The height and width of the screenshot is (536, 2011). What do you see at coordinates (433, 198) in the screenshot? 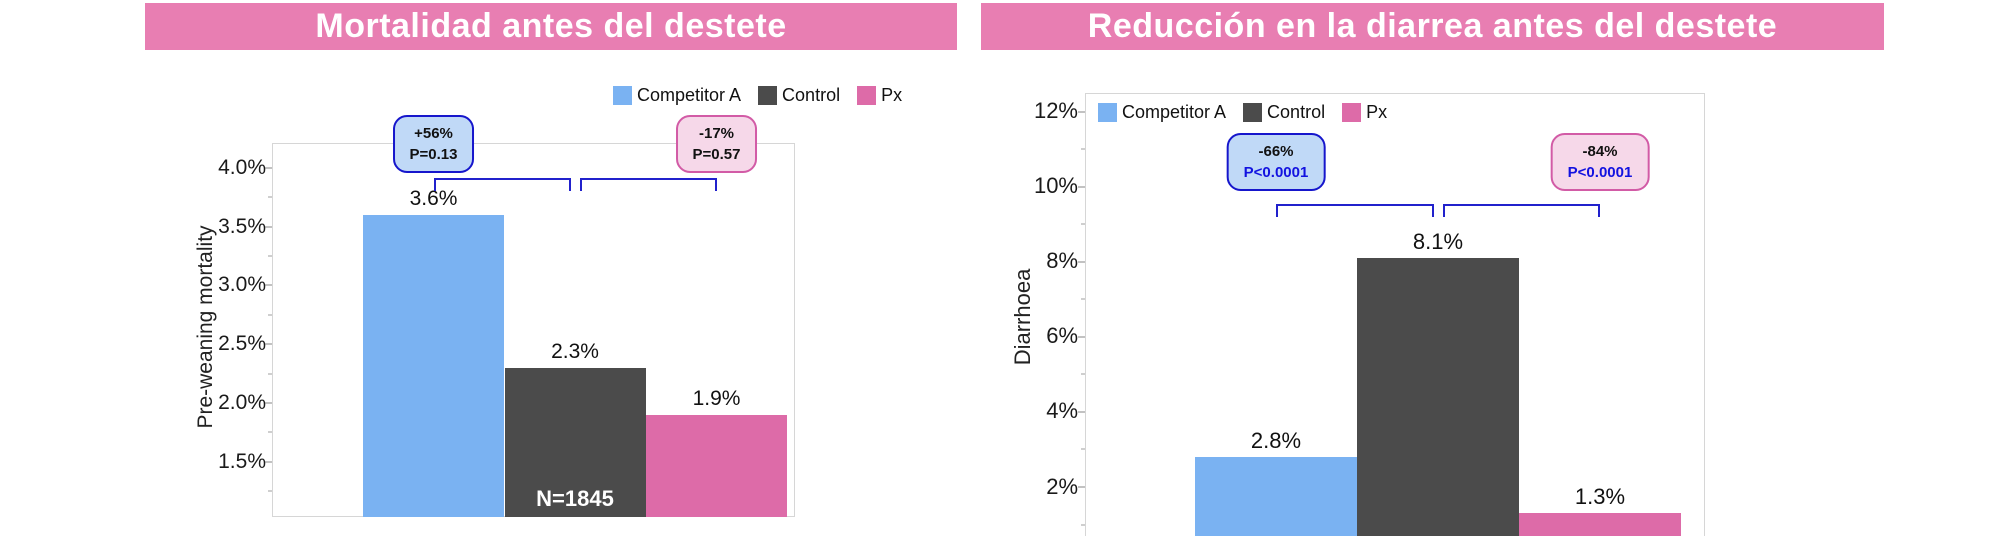
I see `bar-value-label-competitor-a-mortality: 3.6%` at bounding box center [433, 198].